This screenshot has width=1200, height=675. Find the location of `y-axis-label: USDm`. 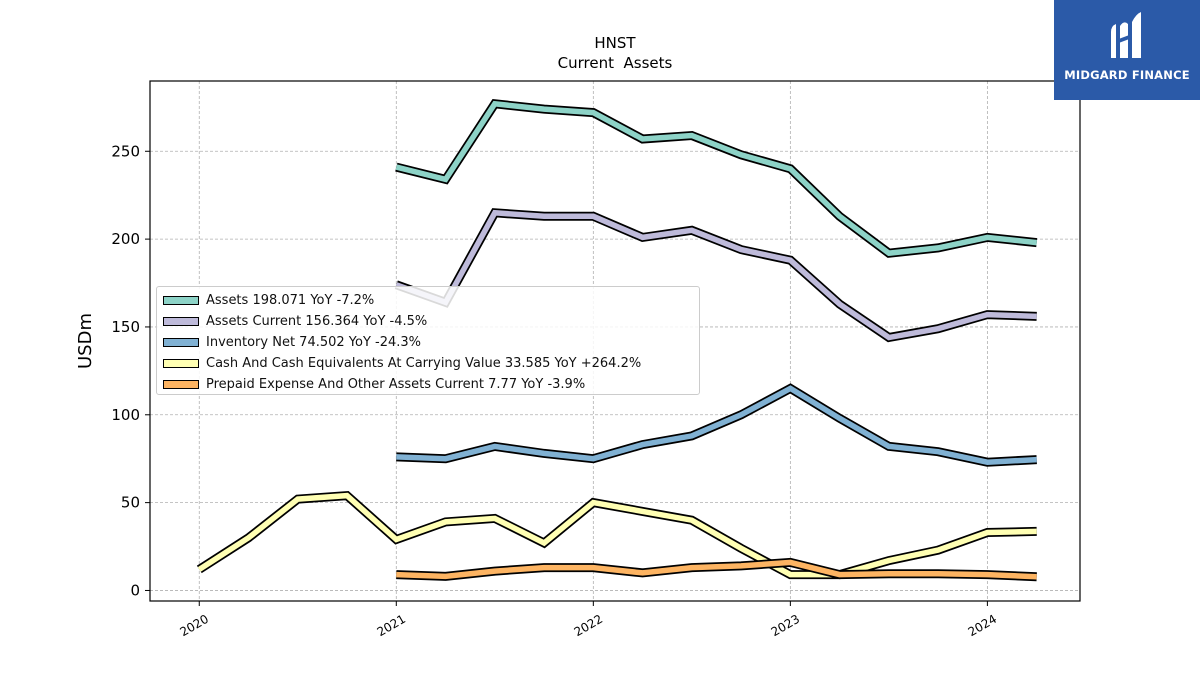

y-axis-label: USDm is located at coordinates (85, 341).